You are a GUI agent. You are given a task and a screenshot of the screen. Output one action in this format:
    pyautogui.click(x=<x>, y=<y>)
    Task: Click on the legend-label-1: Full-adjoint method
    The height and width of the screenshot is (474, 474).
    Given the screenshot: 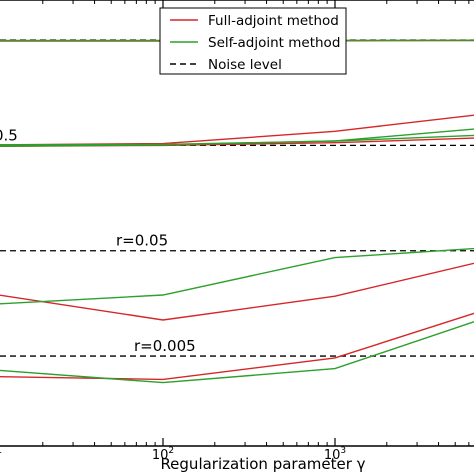 What is the action you would take?
    pyautogui.click(x=273, y=21)
    